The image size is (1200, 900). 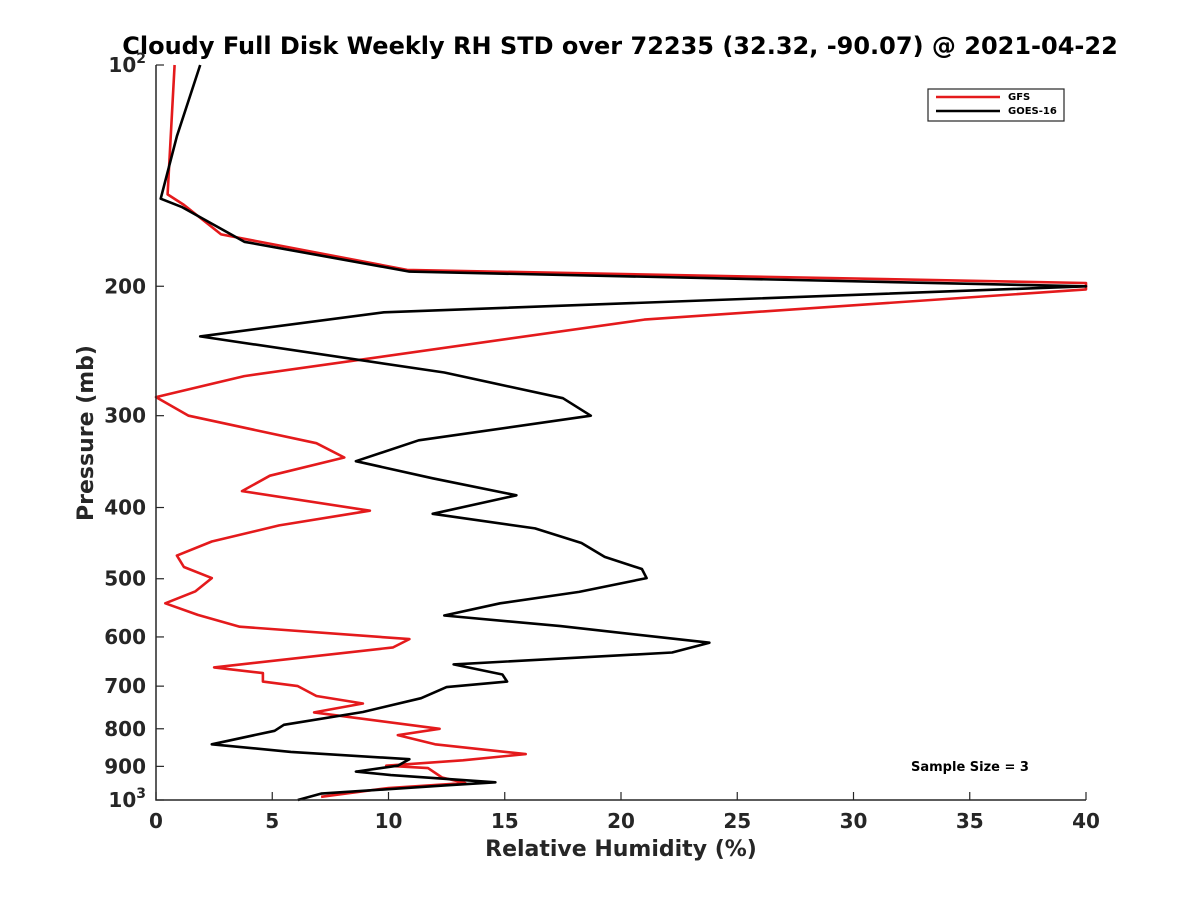 I want to click on x-tick-label: 30, so click(x=854, y=821).